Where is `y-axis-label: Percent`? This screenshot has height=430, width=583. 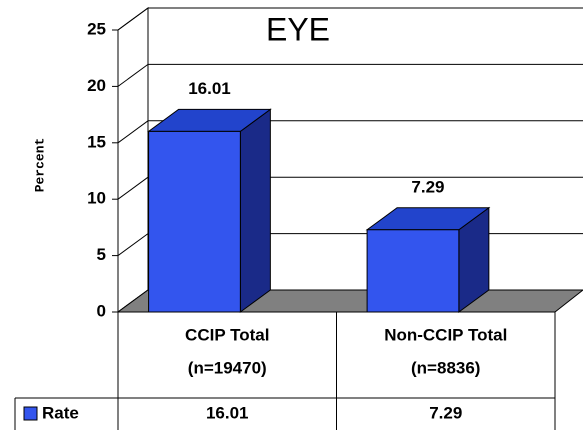 y-axis-label: Percent is located at coordinates (39, 165).